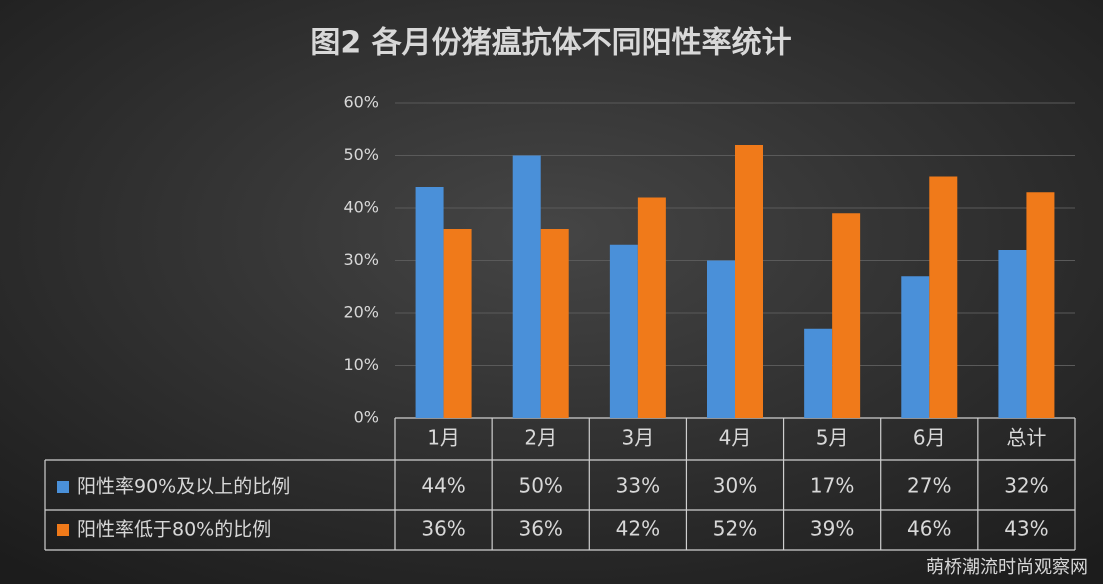 The image size is (1103, 584). I want to click on data-label: 17%, so click(832, 486).